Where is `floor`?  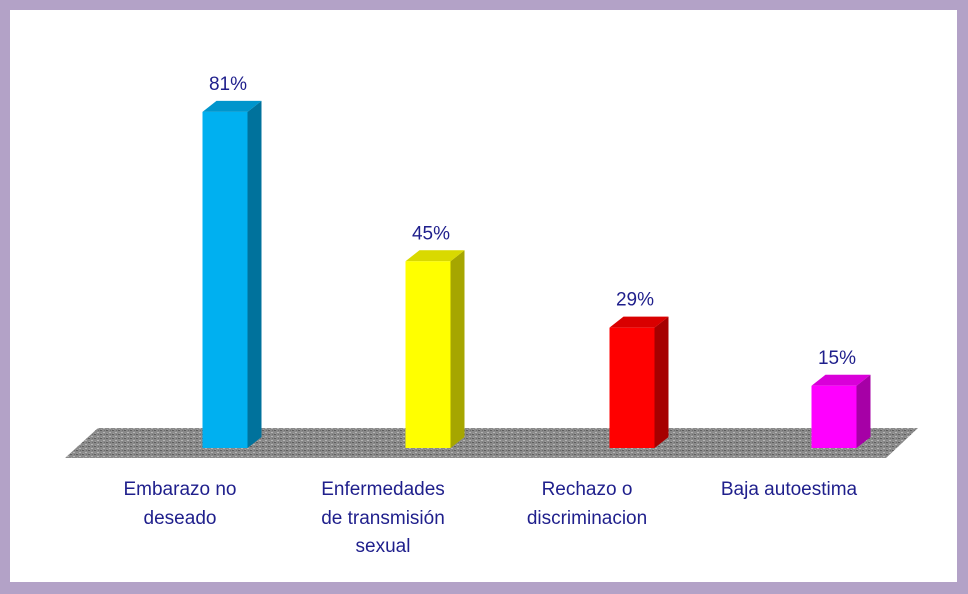
floor is located at coordinates (491, 443).